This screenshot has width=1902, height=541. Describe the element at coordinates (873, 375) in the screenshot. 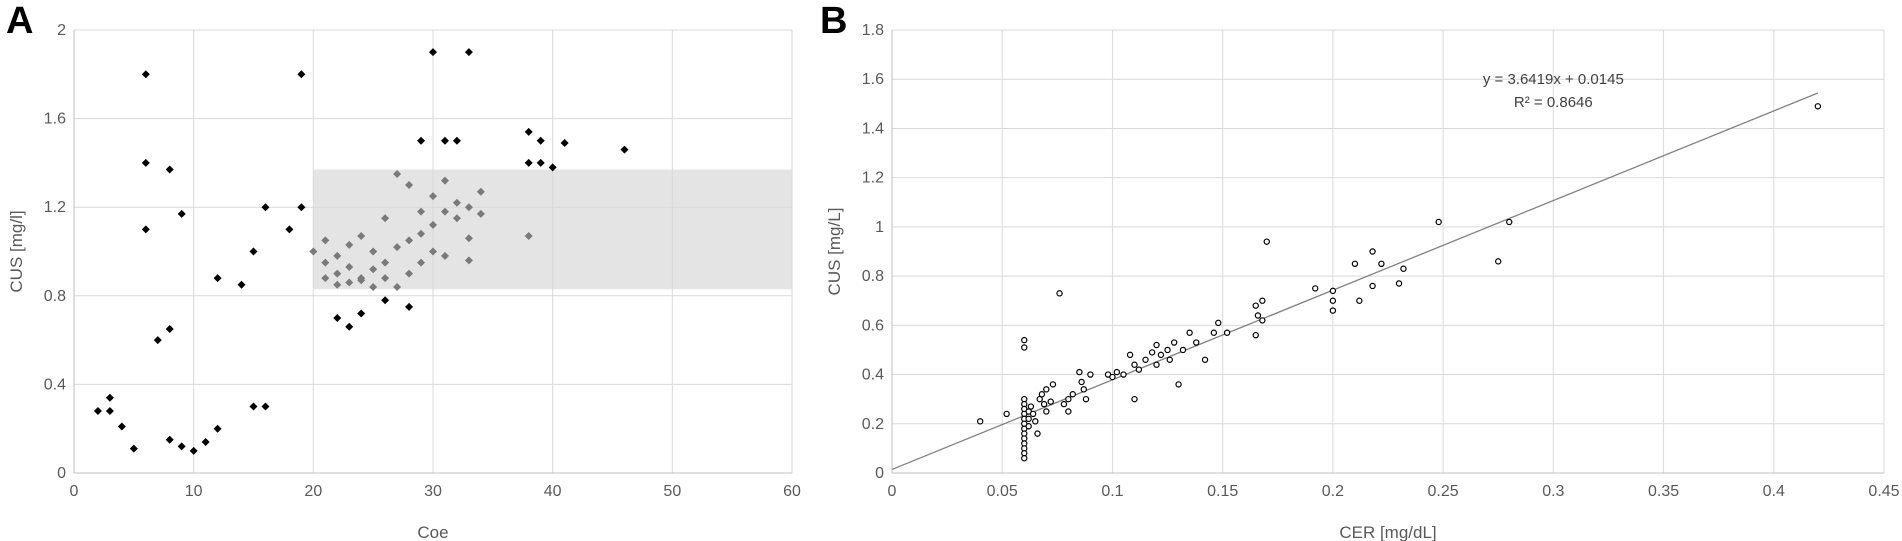

I see `chart-b-y-tick-label: 0.4` at that location.